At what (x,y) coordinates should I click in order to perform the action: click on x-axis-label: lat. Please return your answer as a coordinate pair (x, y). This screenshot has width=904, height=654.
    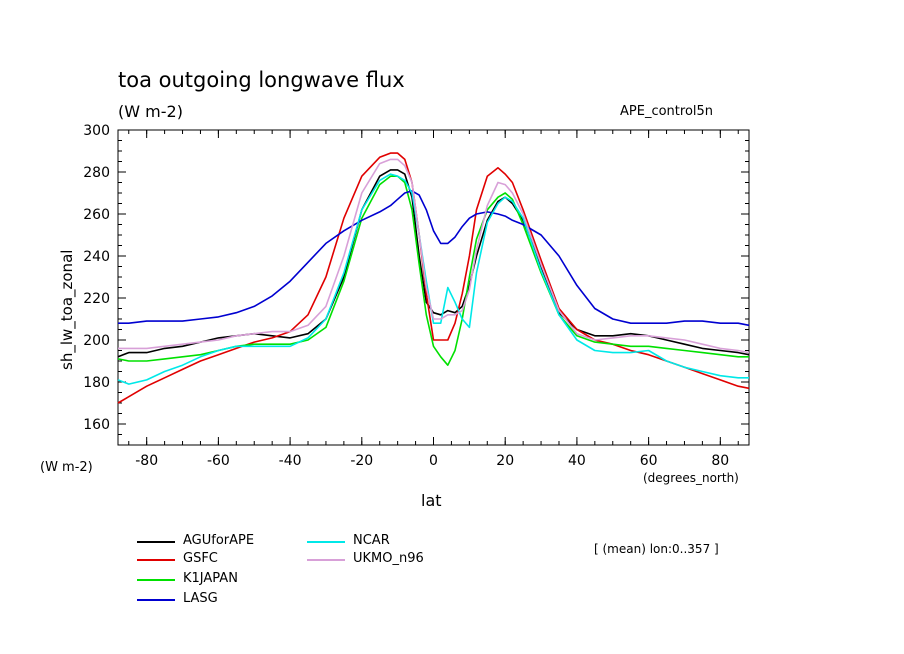
    Looking at the image, I should click on (431, 500).